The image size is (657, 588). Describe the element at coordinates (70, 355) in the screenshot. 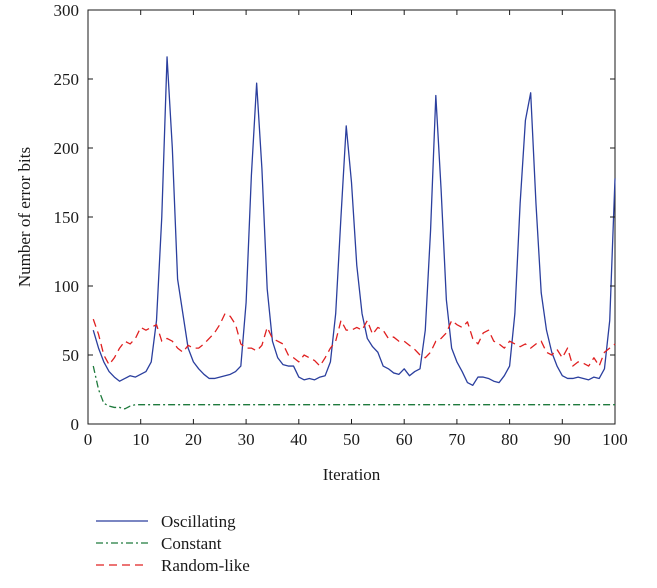

I see `y-tick-label: 50` at that location.